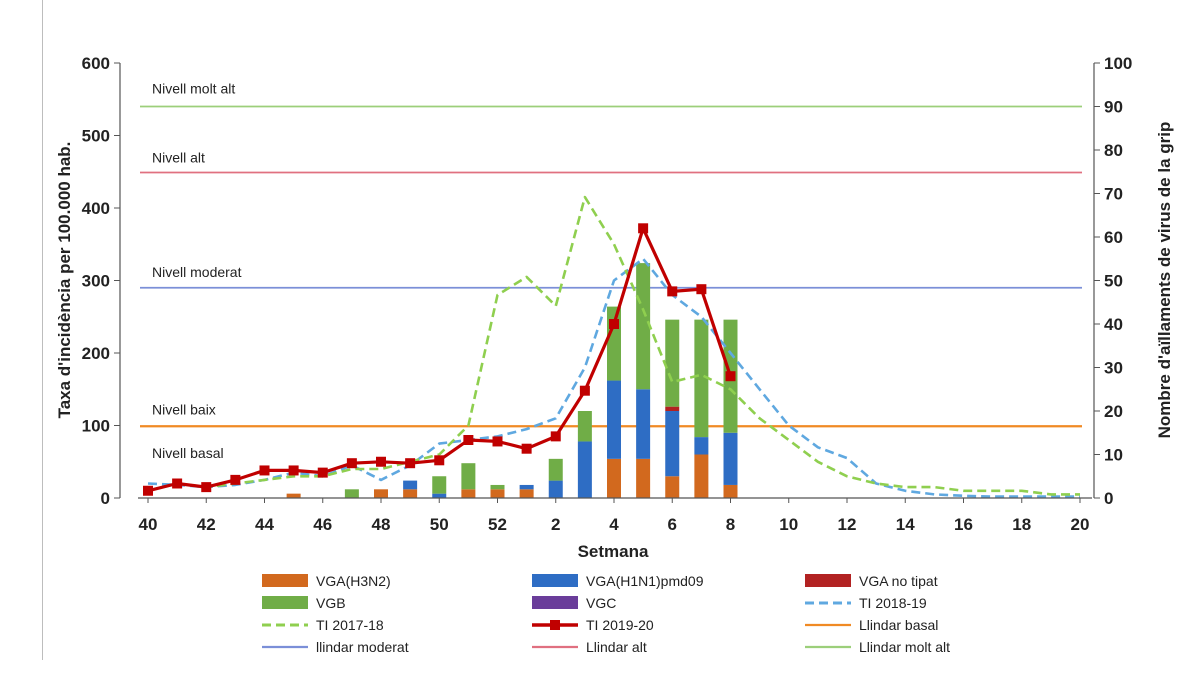 The width and height of the screenshot is (1200, 692). Describe the element at coordinates (730, 524) in the screenshot. I see `x-tick-label-8: 8` at that location.